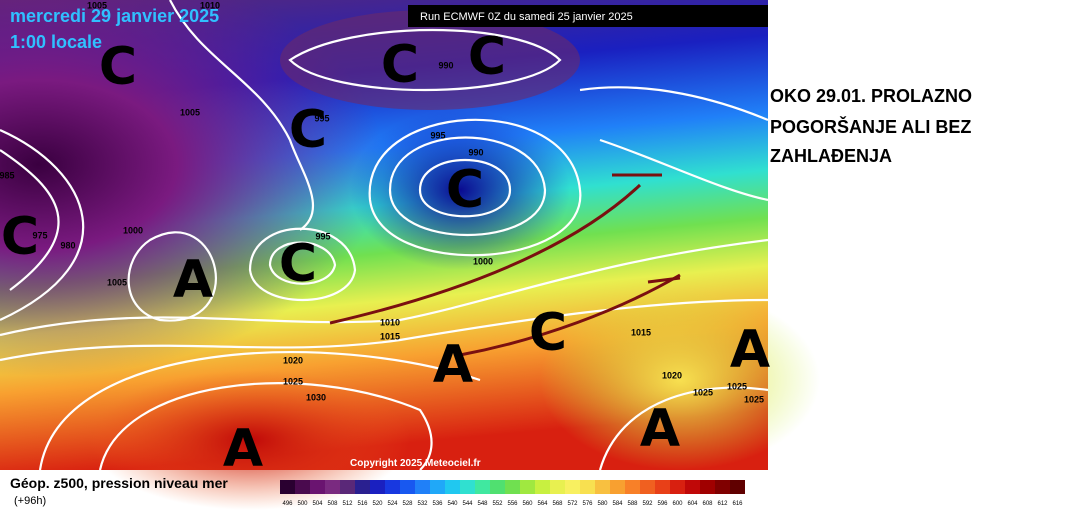 This screenshot has width=1071, height=517. I want to click on scale-label: 588, so click(632, 504).